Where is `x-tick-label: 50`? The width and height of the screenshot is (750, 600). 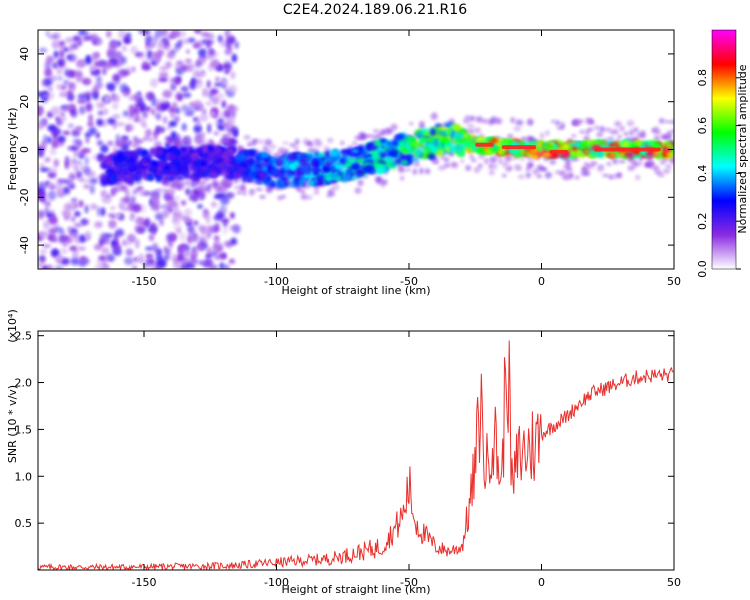
x-tick-label: 50 is located at coordinates (674, 281).